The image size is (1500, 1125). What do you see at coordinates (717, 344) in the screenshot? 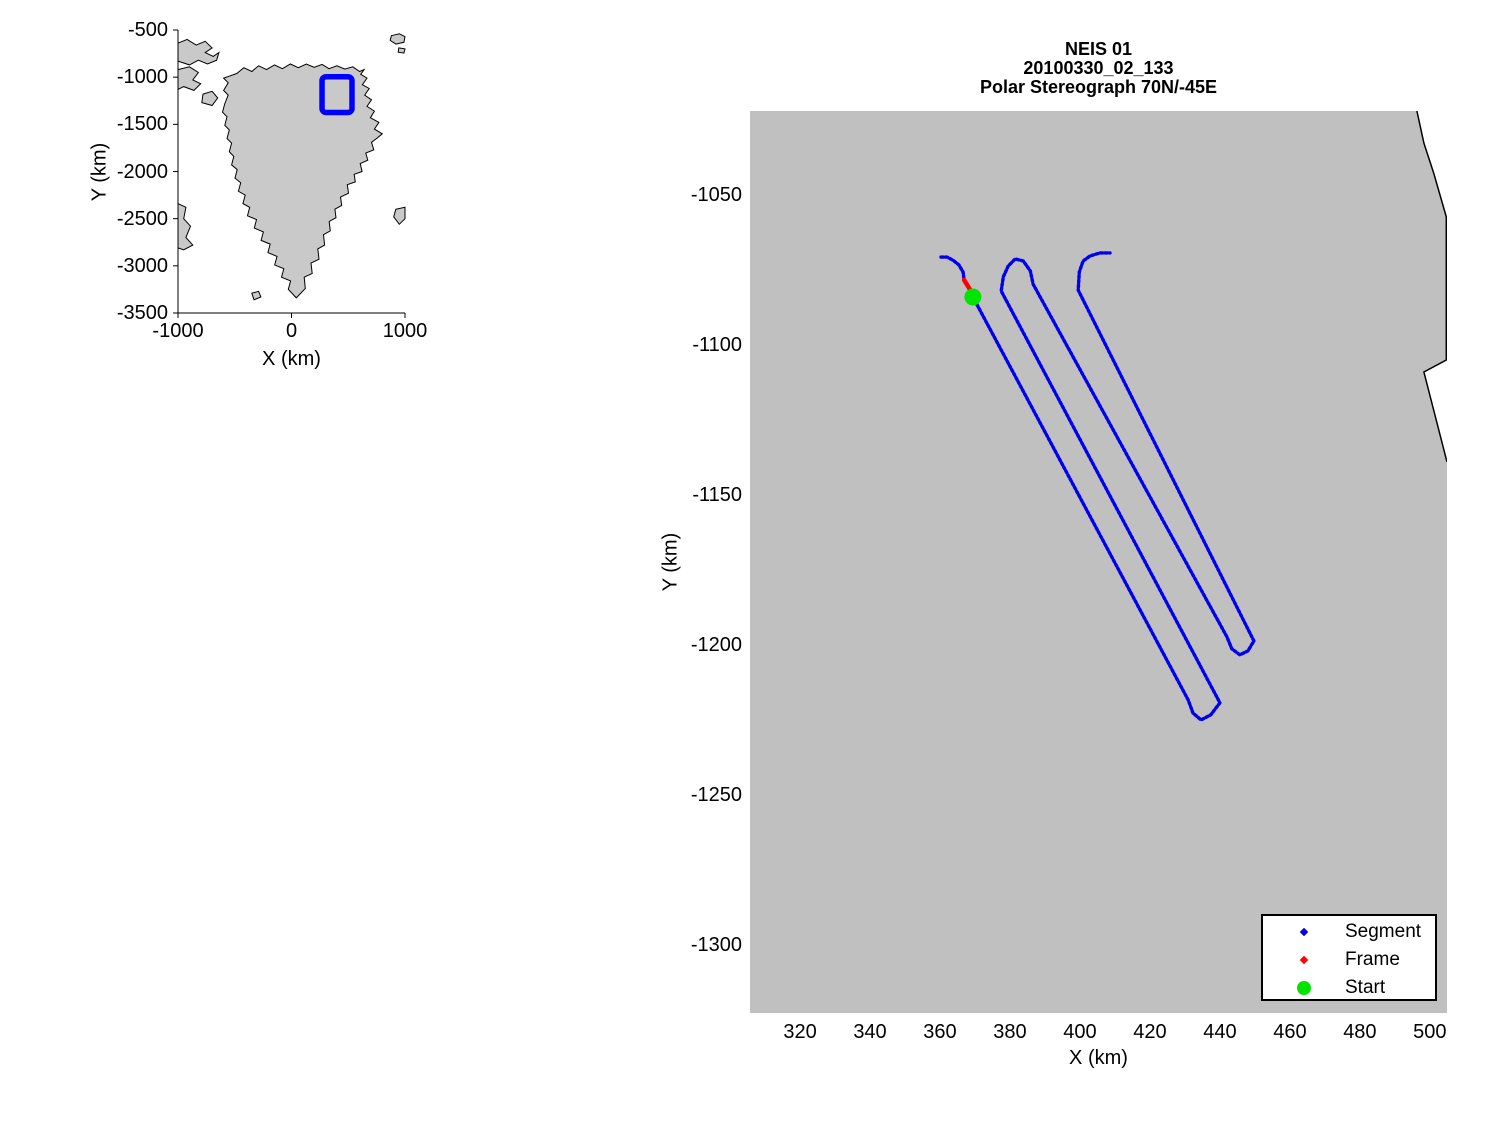
I see `ytick-label: -1100` at bounding box center [717, 344].